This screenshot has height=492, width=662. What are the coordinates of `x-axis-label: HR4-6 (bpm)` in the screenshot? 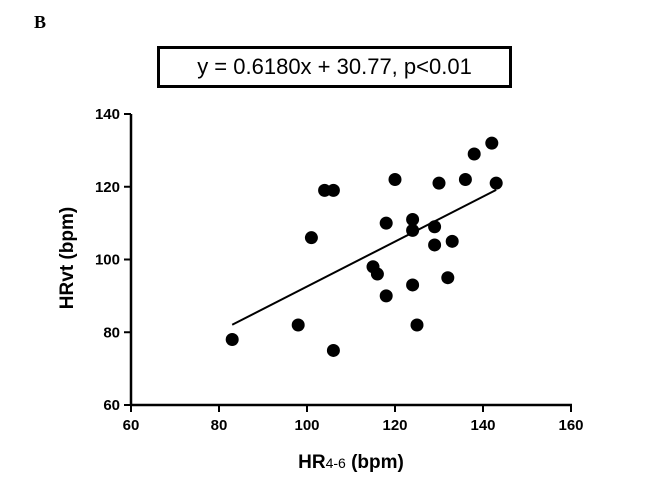 It's located at (351, 462).